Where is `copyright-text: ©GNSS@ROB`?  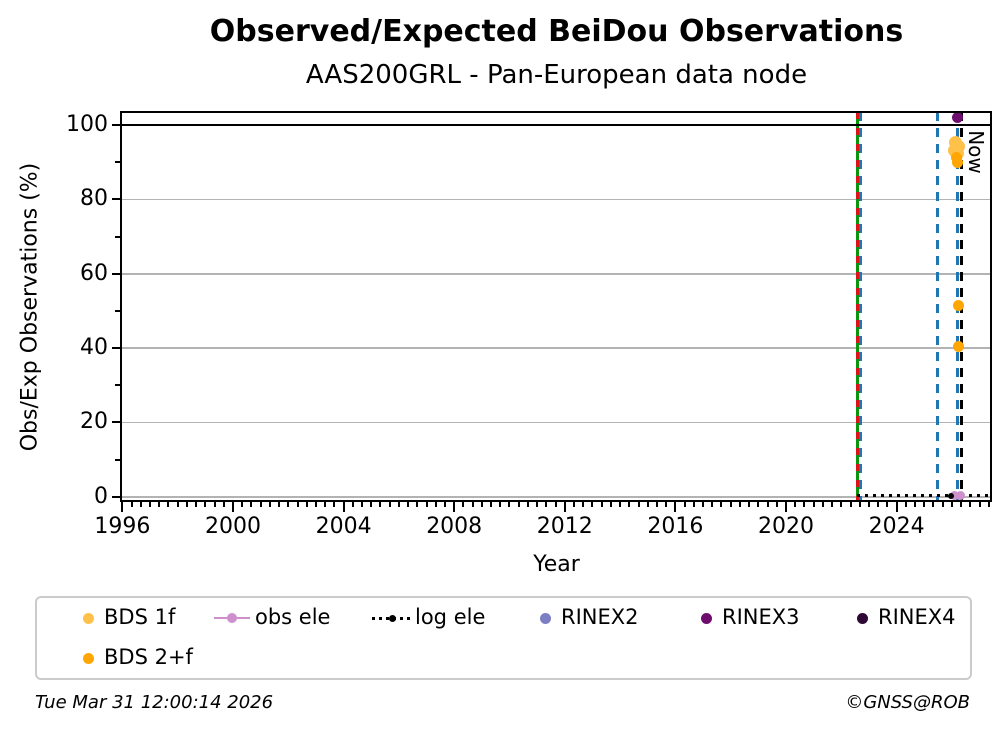
copyright-text: ©GNSS@ROB is located at coordinates (907, 702).